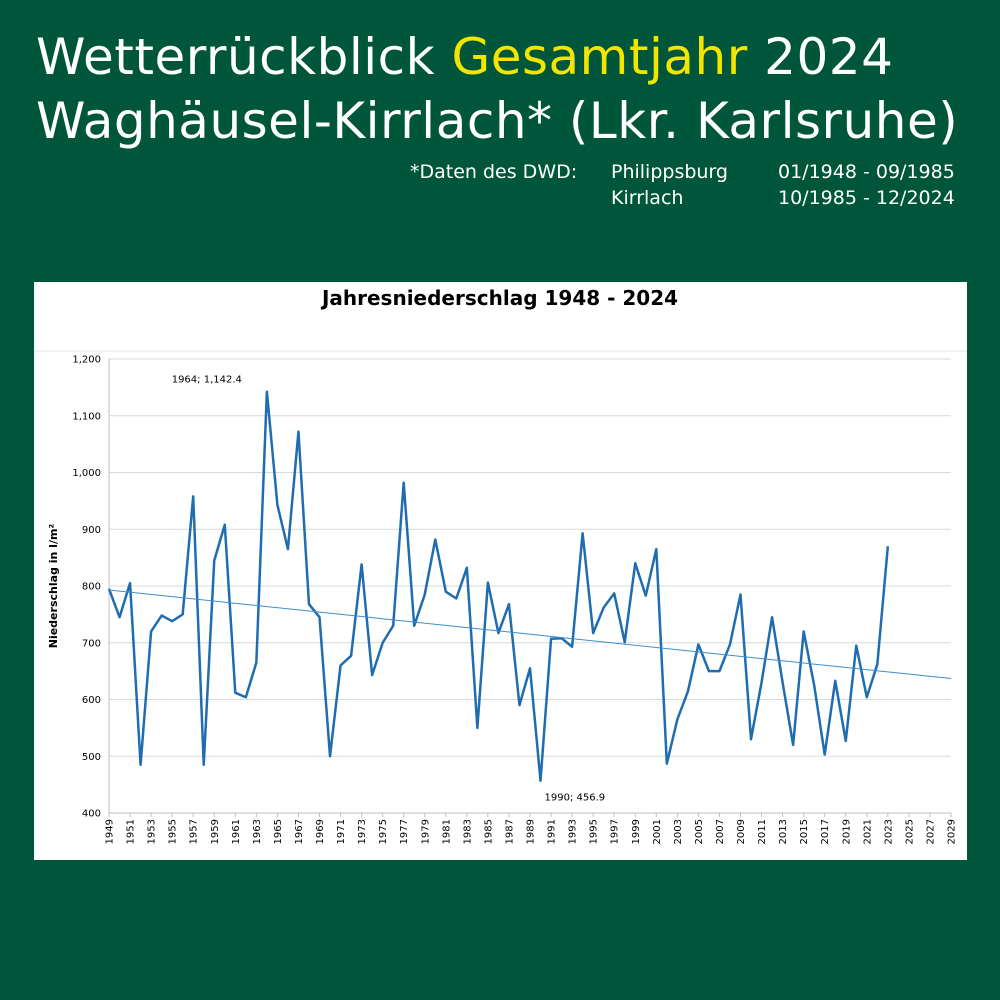 Image resolution: width=1000 pixels, height=1000 pixels. I want to click on x-tick-label: 1967, so click(299, 831).